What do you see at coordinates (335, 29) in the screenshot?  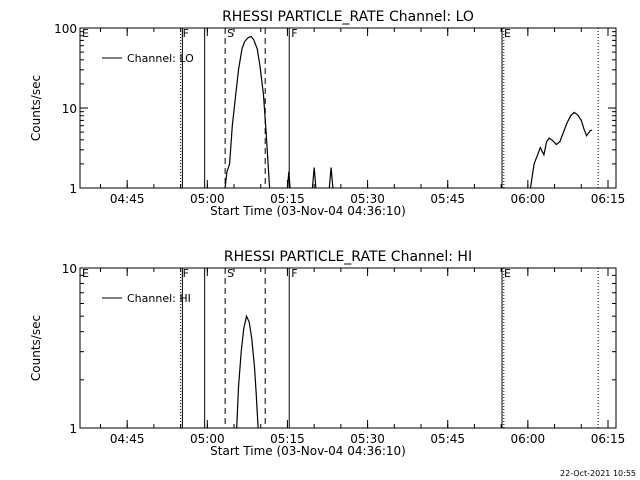 I see `y-tick-100: 100` at bounding box center [335, 29].